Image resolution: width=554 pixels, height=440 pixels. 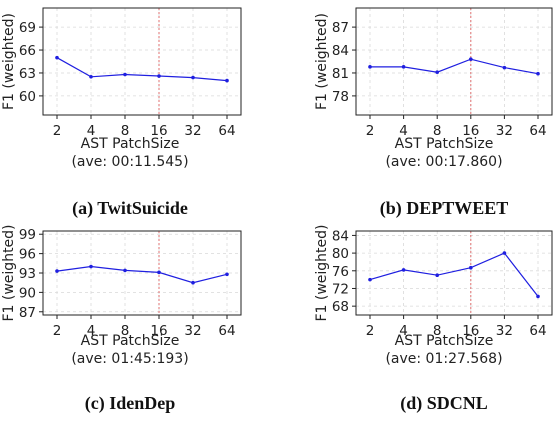 What do you see at coordinates (27, 255) in the screenshot?
I see `y-tick-label: 96` at bounding box center [27, 255].